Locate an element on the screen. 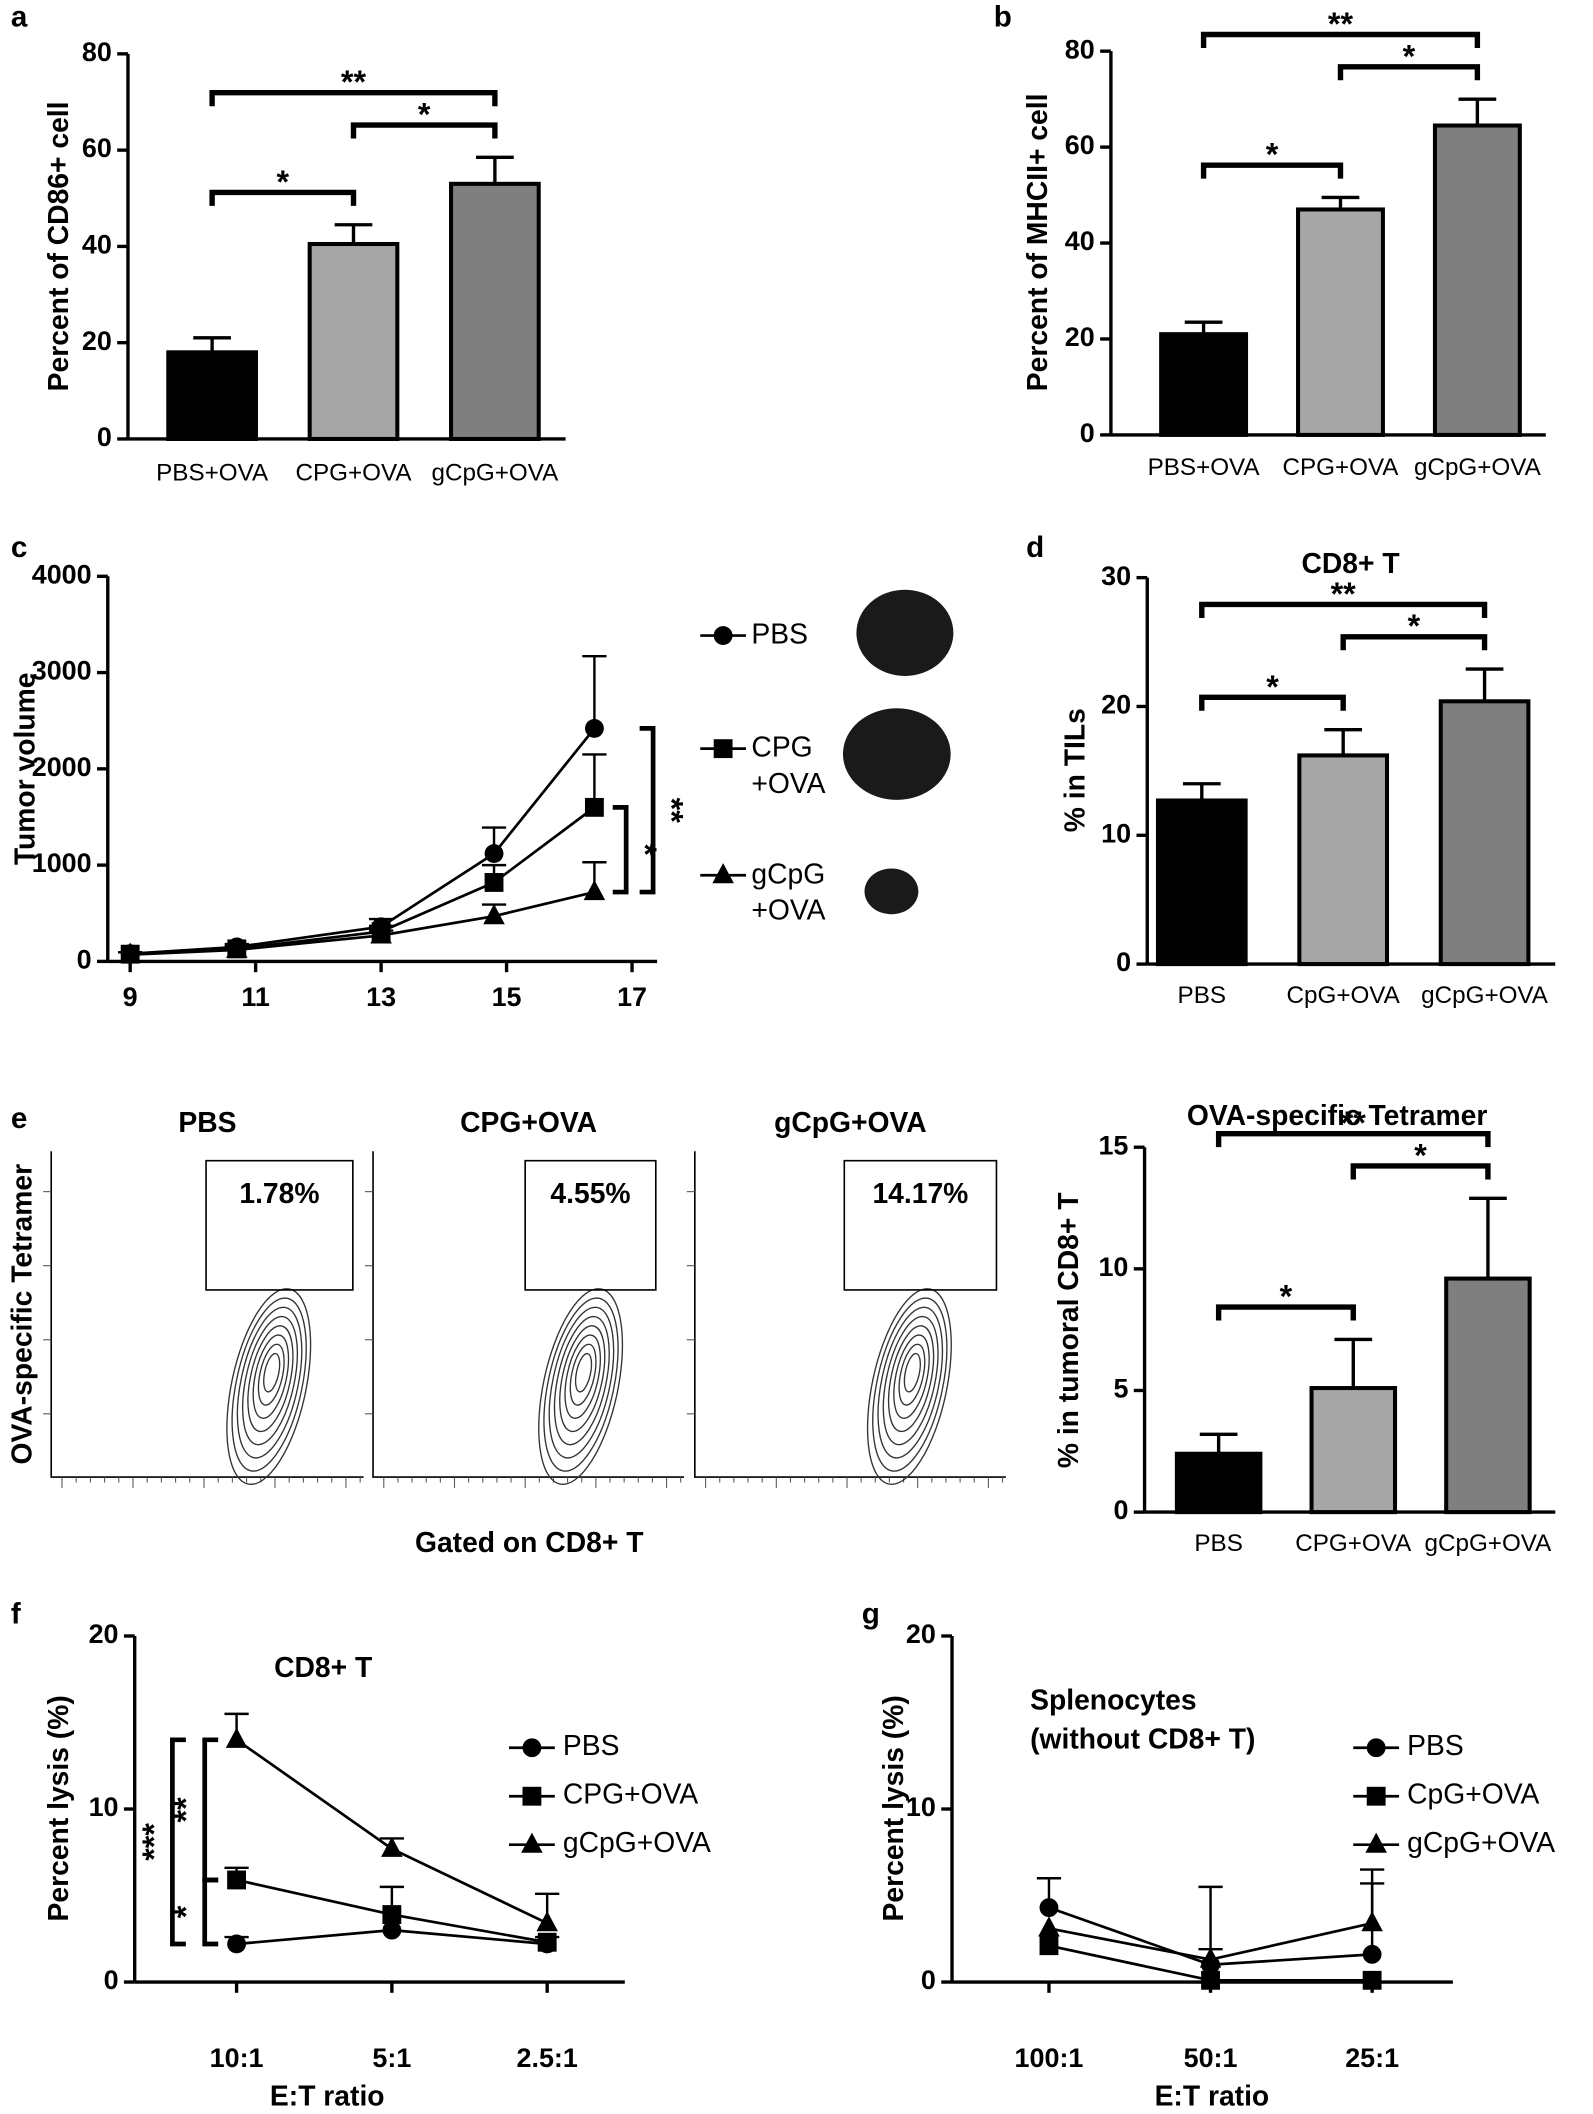 This screenshot has height=2114, width=1593. legend-box: PBS is located at coordinates (779, 635).